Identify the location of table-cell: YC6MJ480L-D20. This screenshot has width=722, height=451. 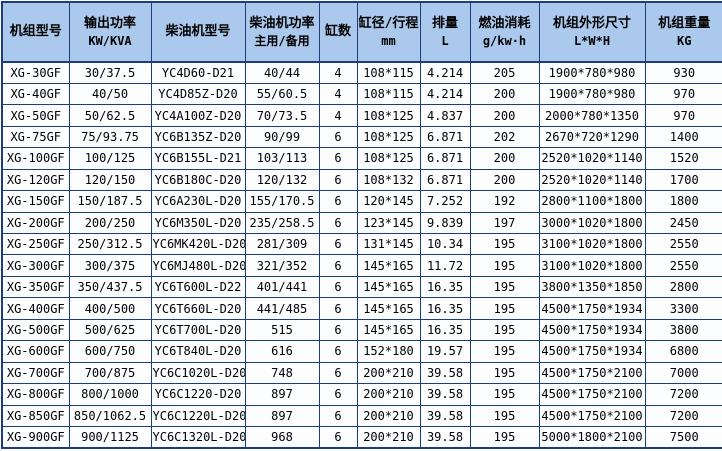
(198, 265).